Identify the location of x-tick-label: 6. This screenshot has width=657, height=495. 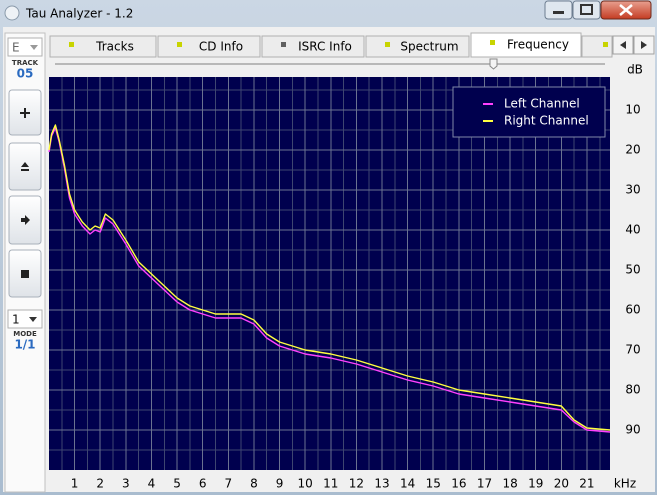
(203, 484).